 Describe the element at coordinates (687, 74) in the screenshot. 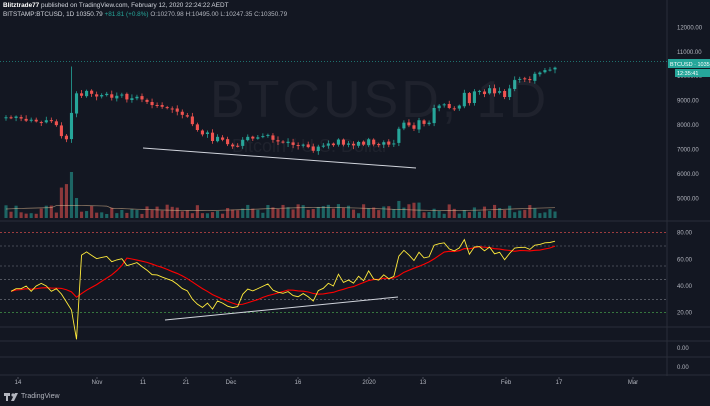

I see `countdown-label: 12:35:41` at that location.